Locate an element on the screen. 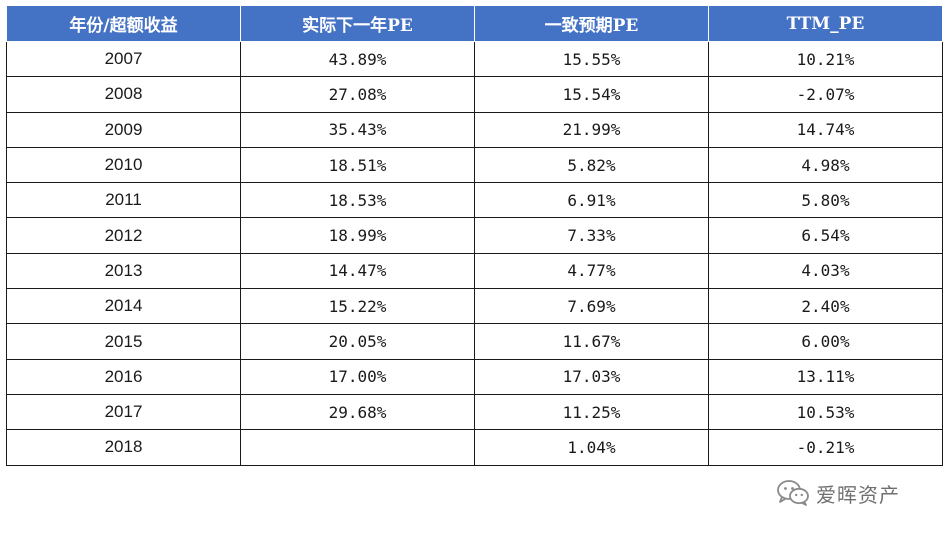  cell-ttm-pe: 10.53% is located at coordinates (825, 412).